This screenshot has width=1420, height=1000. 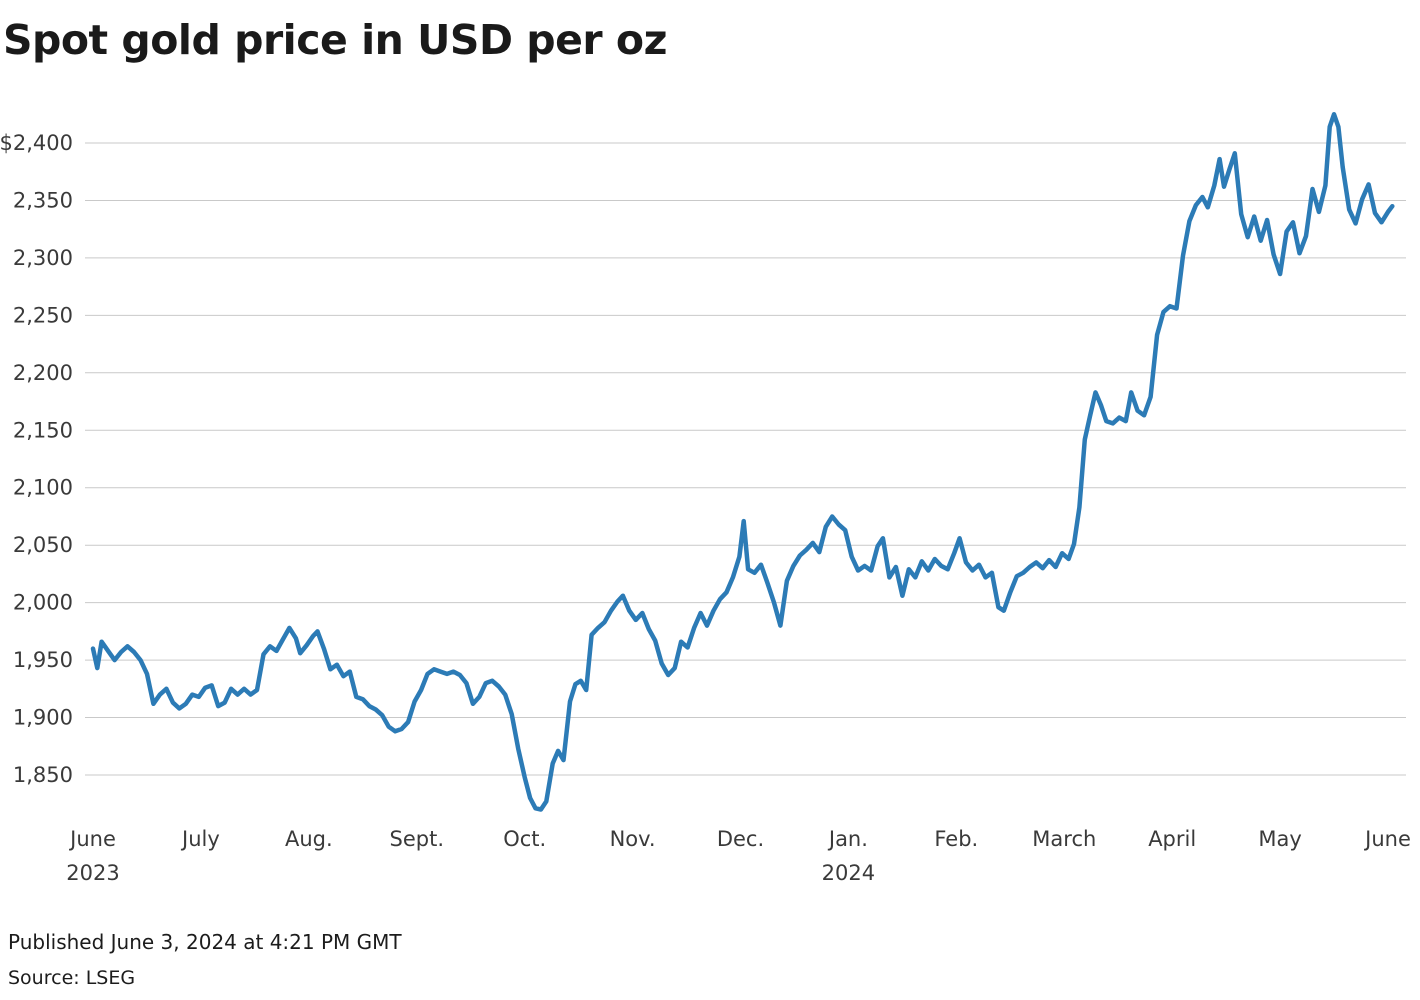 I want to click on x-tick-label: Nov., so click(x=633, y=839).